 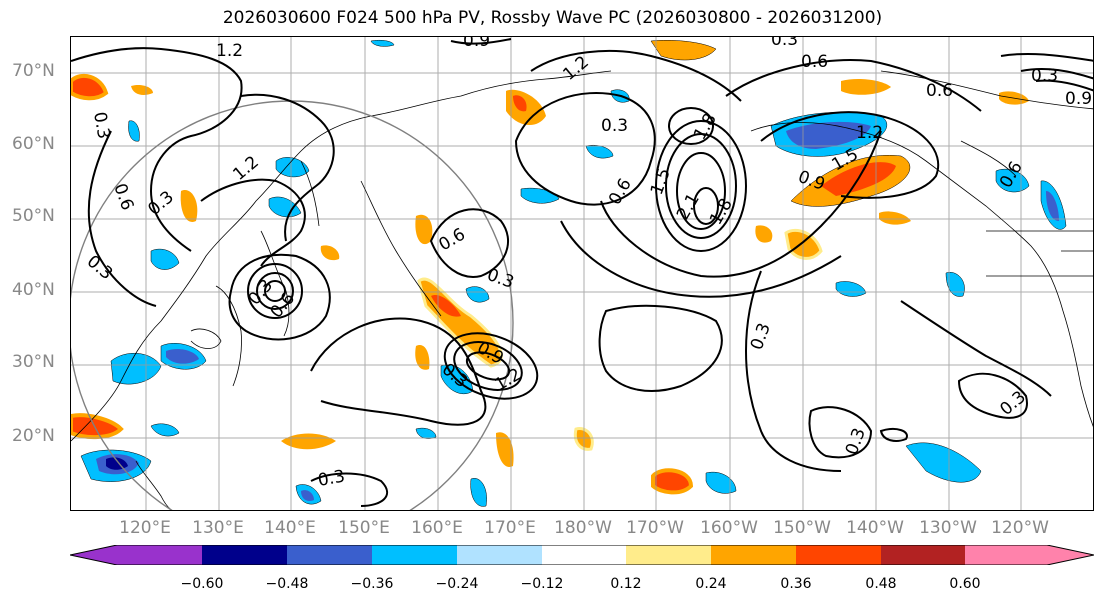 I want to click on lat-label-50n: 50°N, so click(x=33, y=216).